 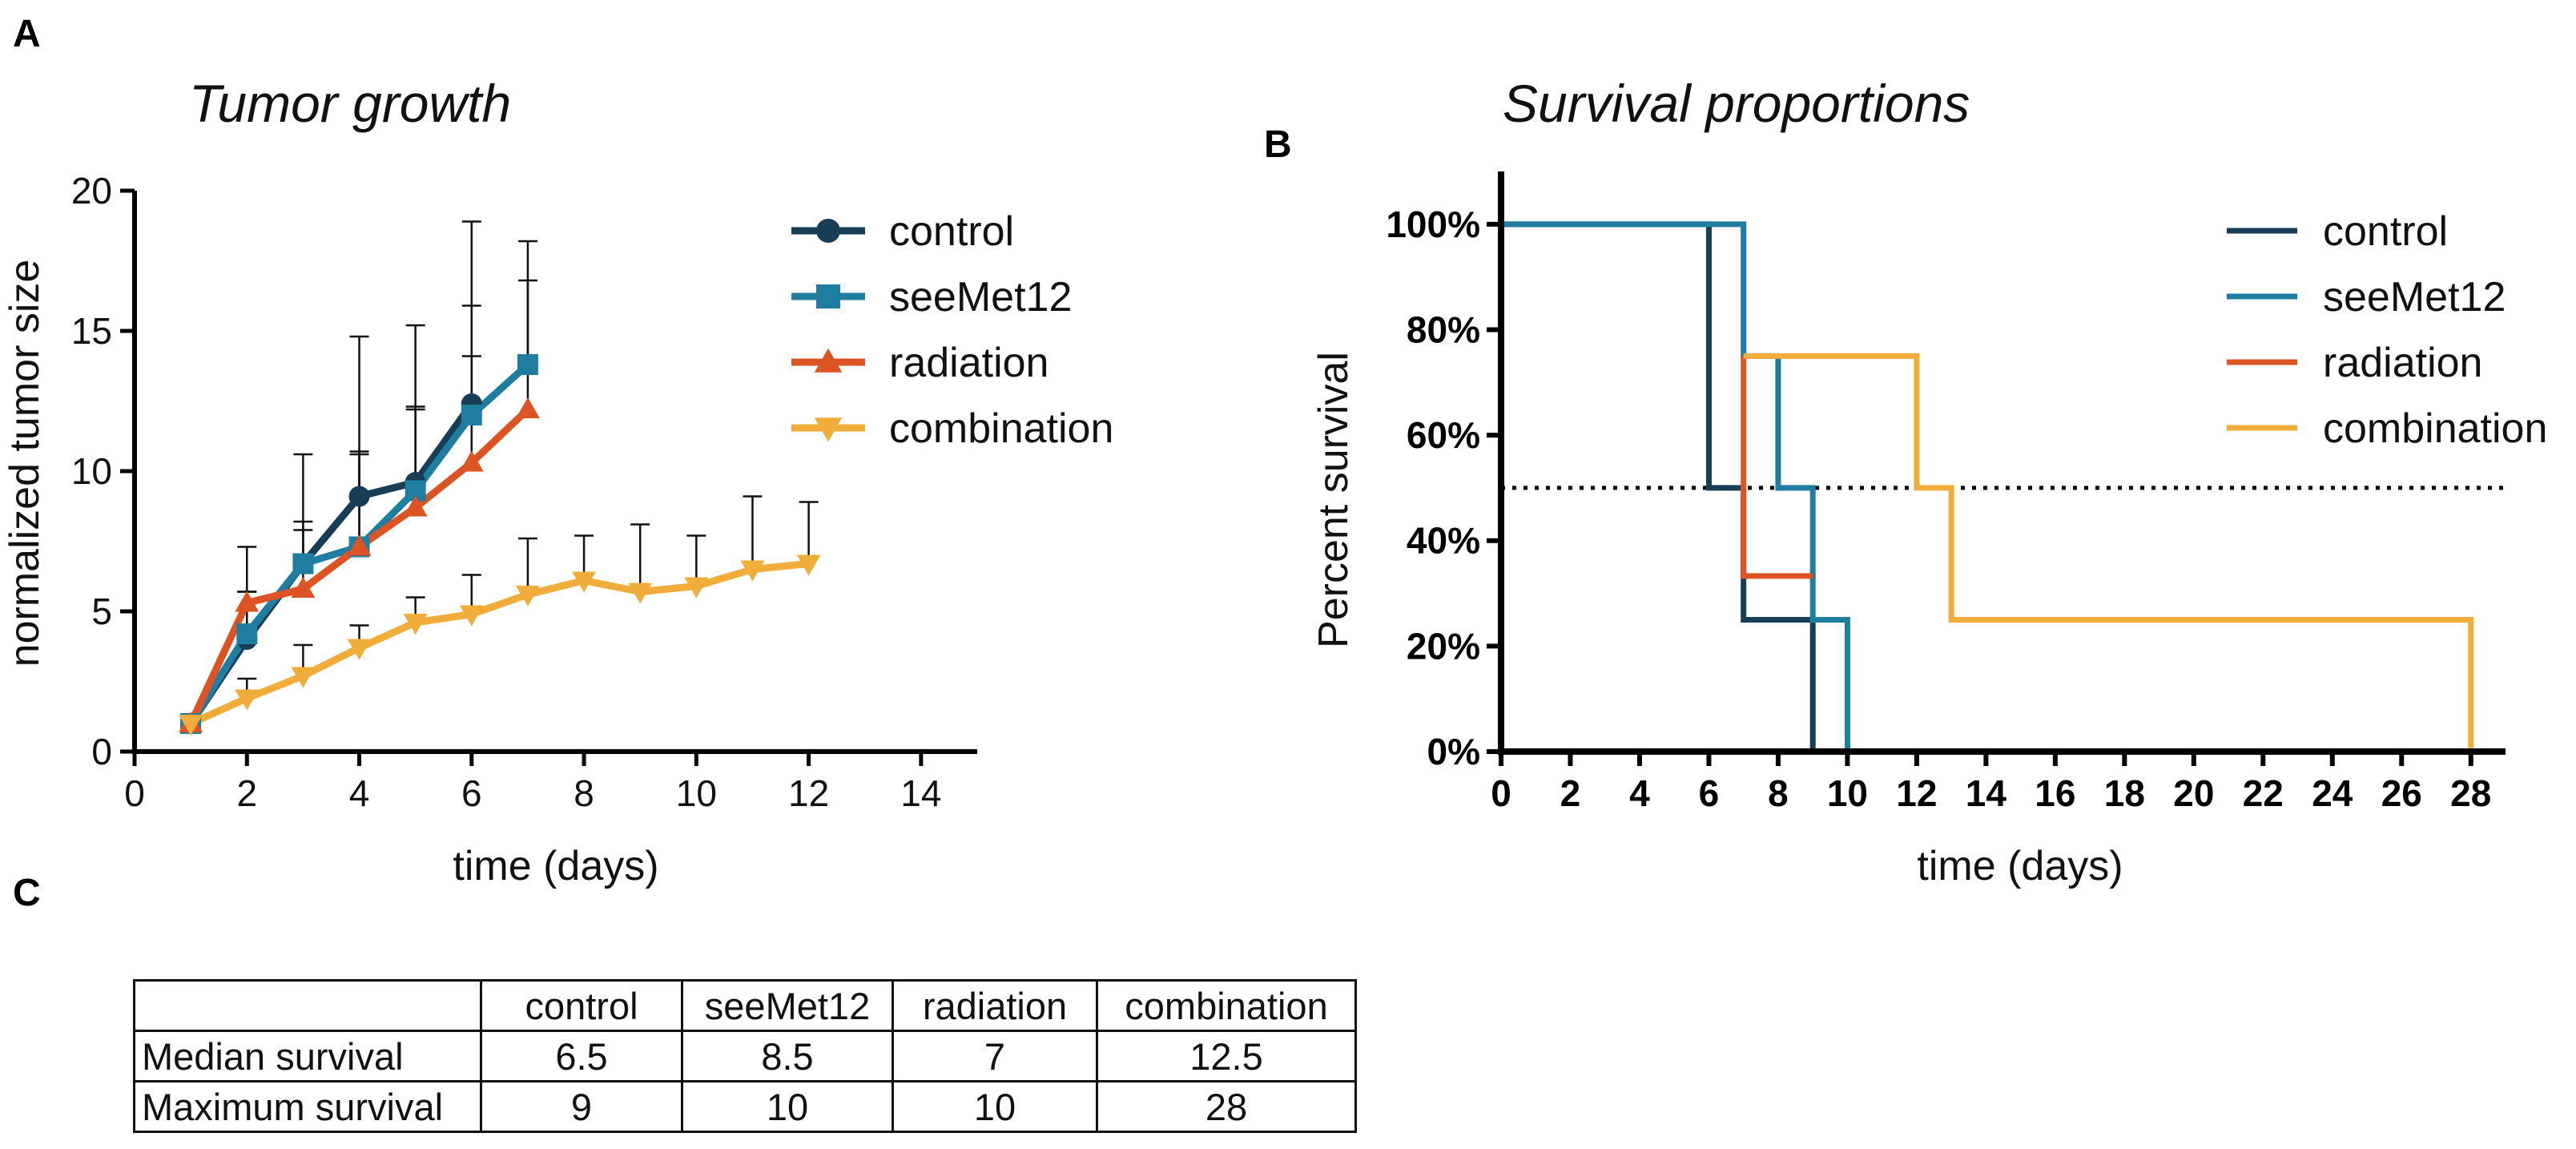 What do you see at coordinates (91, 191) in the screenshot?
I see `y-tick-label: 20` at bounding box center [91, 191].